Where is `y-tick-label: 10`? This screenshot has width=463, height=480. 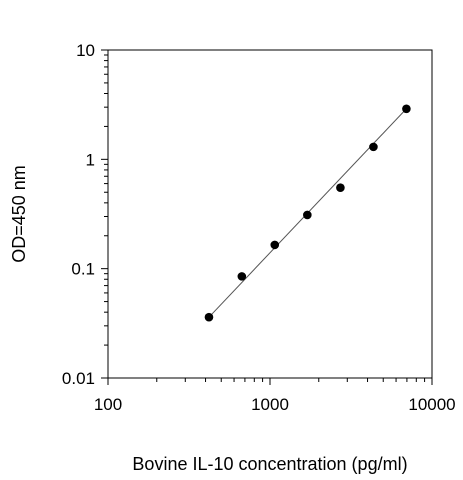
y-tick-label: 10 is located at coordinates (85, 50).